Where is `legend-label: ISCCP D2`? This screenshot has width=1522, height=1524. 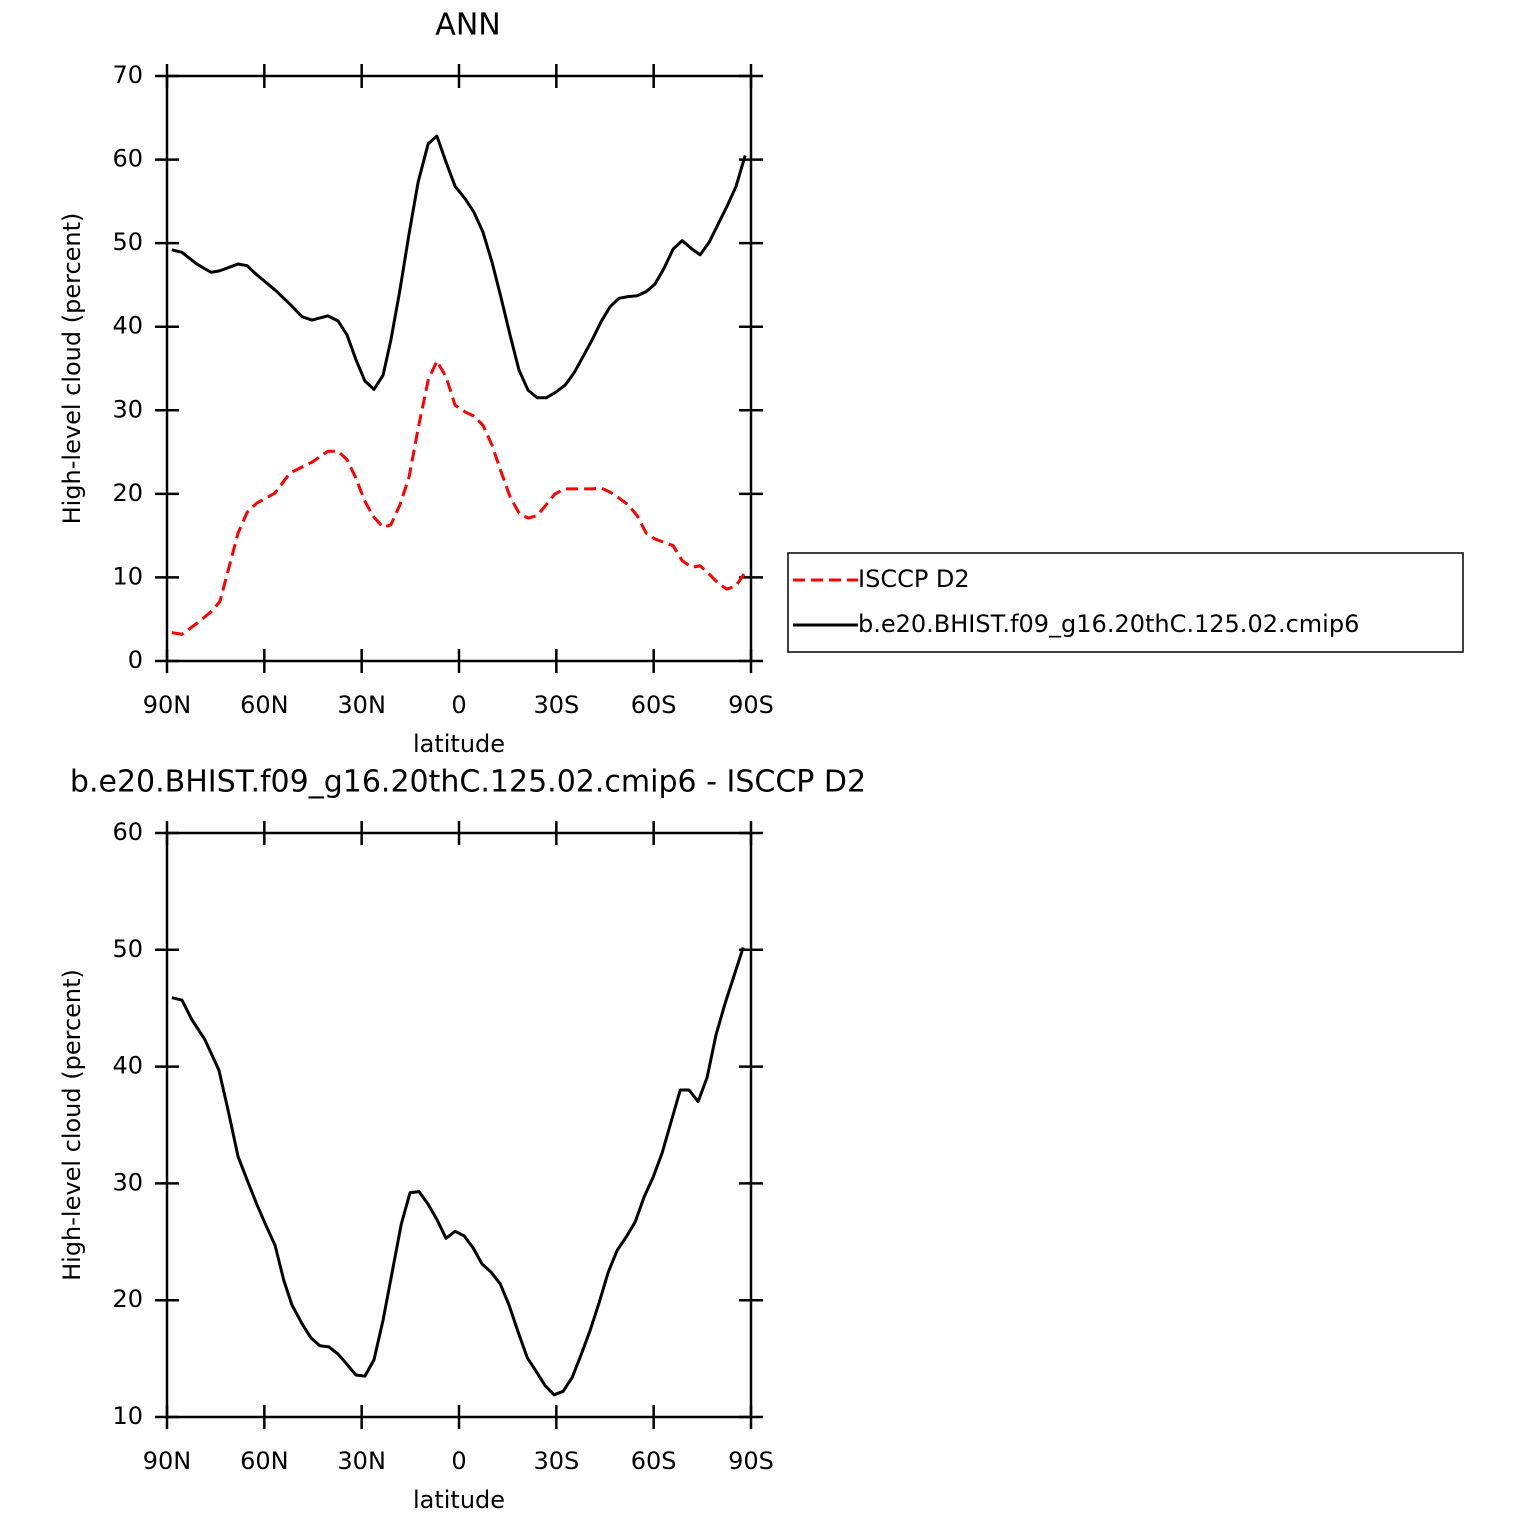
legend-label: ISCCP D2 is located at coordinates (914, 579).